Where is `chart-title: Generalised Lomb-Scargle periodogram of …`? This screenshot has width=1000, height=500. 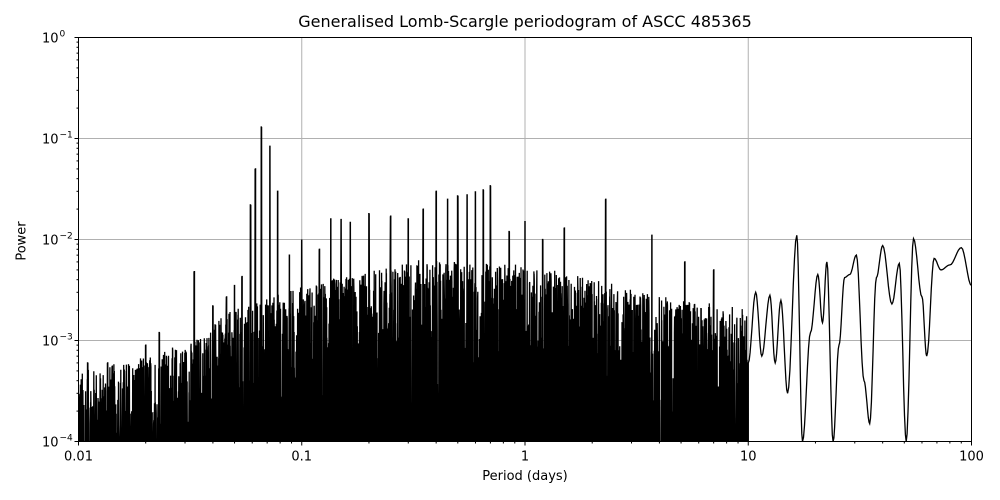 chart-title: Generalised Lomb-Scargle periodogram of … is located at coordinates (525, 21).